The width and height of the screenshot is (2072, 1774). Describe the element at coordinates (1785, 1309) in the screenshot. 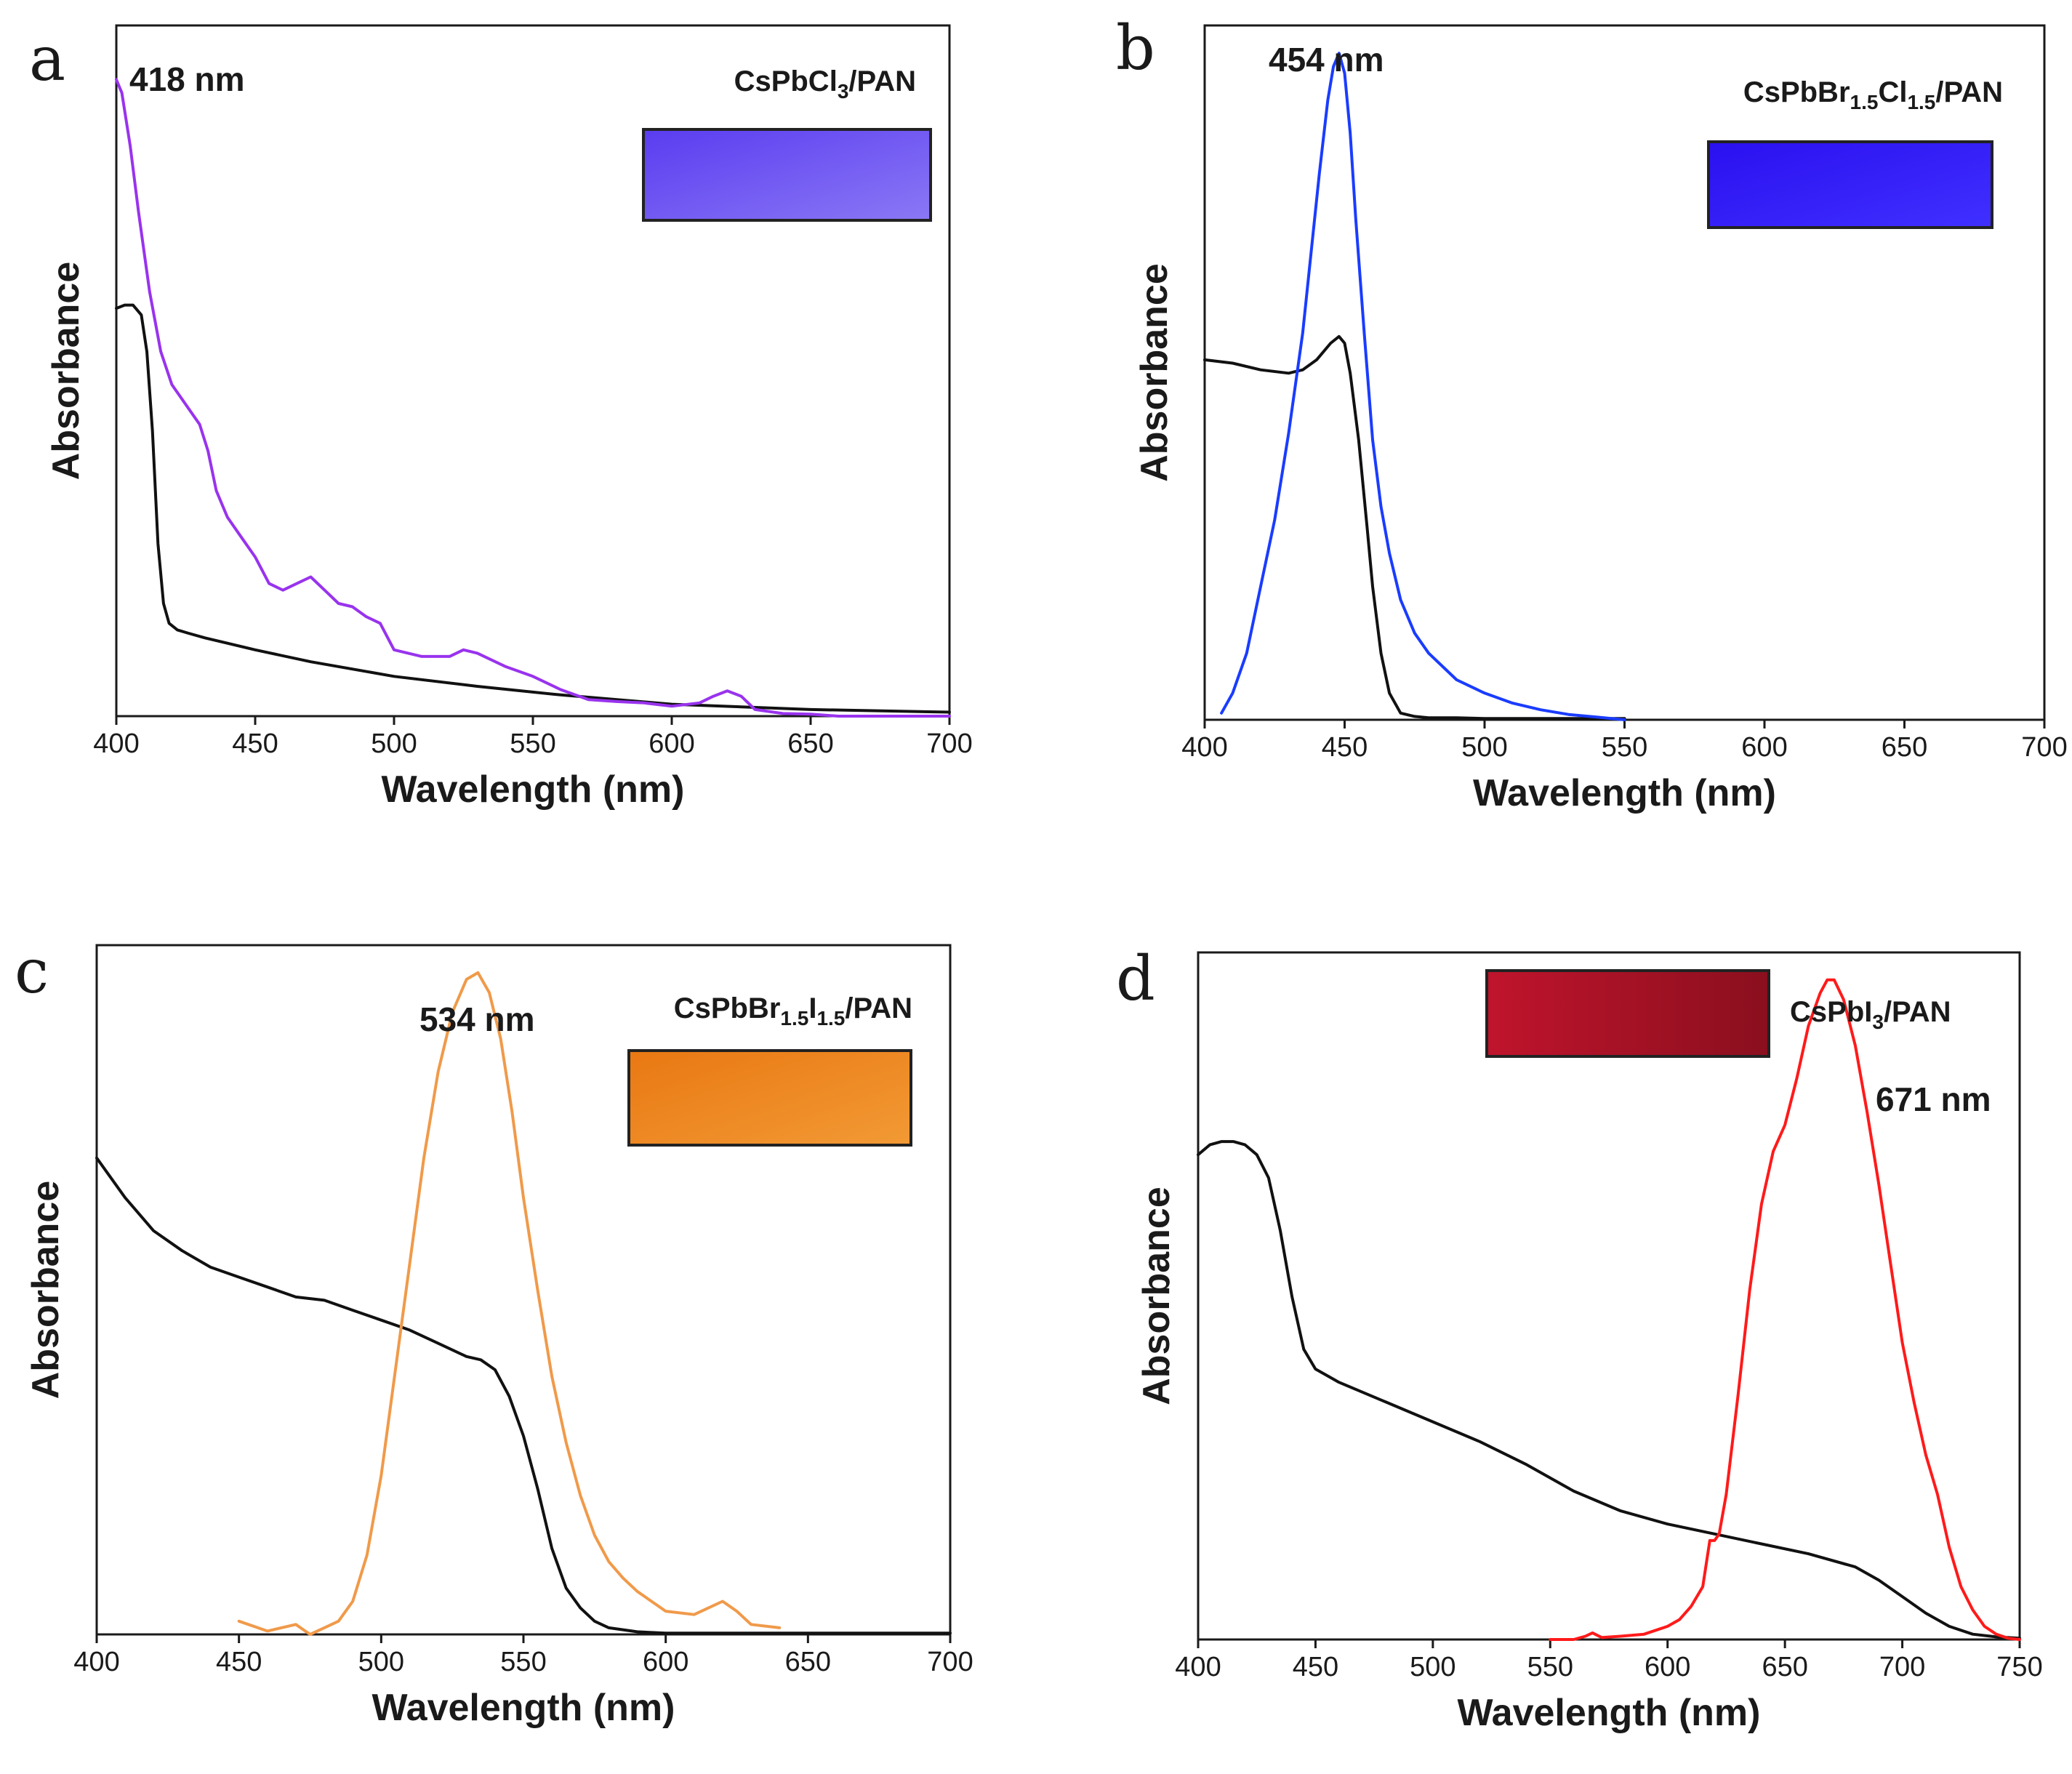

I see `series-pl-d` at that location.